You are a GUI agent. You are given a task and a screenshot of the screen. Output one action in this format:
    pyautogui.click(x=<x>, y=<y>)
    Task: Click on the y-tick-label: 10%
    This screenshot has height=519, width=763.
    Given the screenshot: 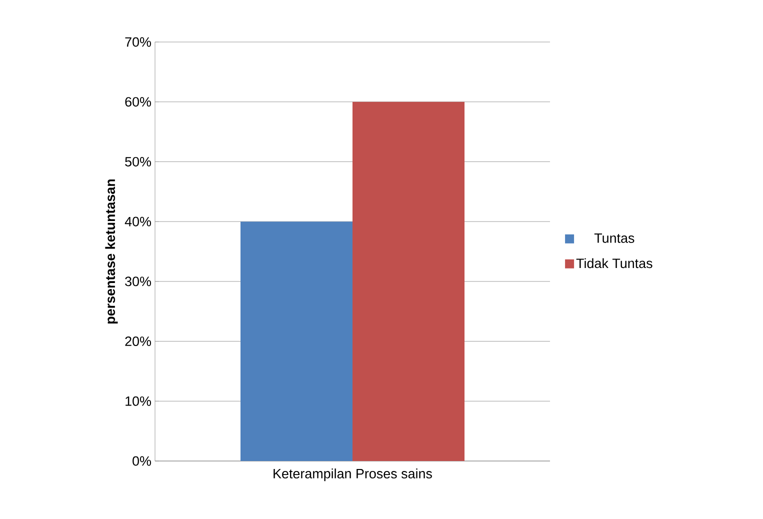 What is the action you would take?
    pyautogui.click(x=138, y=401)
    